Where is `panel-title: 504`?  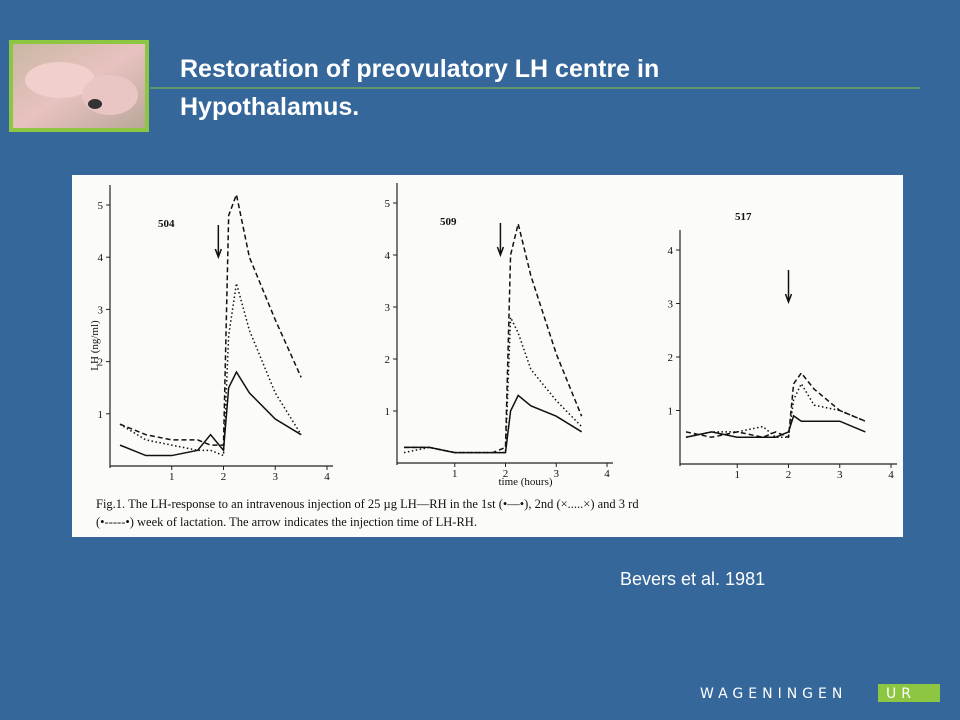
panel-title: 504 is located at coordinates (166, 224).